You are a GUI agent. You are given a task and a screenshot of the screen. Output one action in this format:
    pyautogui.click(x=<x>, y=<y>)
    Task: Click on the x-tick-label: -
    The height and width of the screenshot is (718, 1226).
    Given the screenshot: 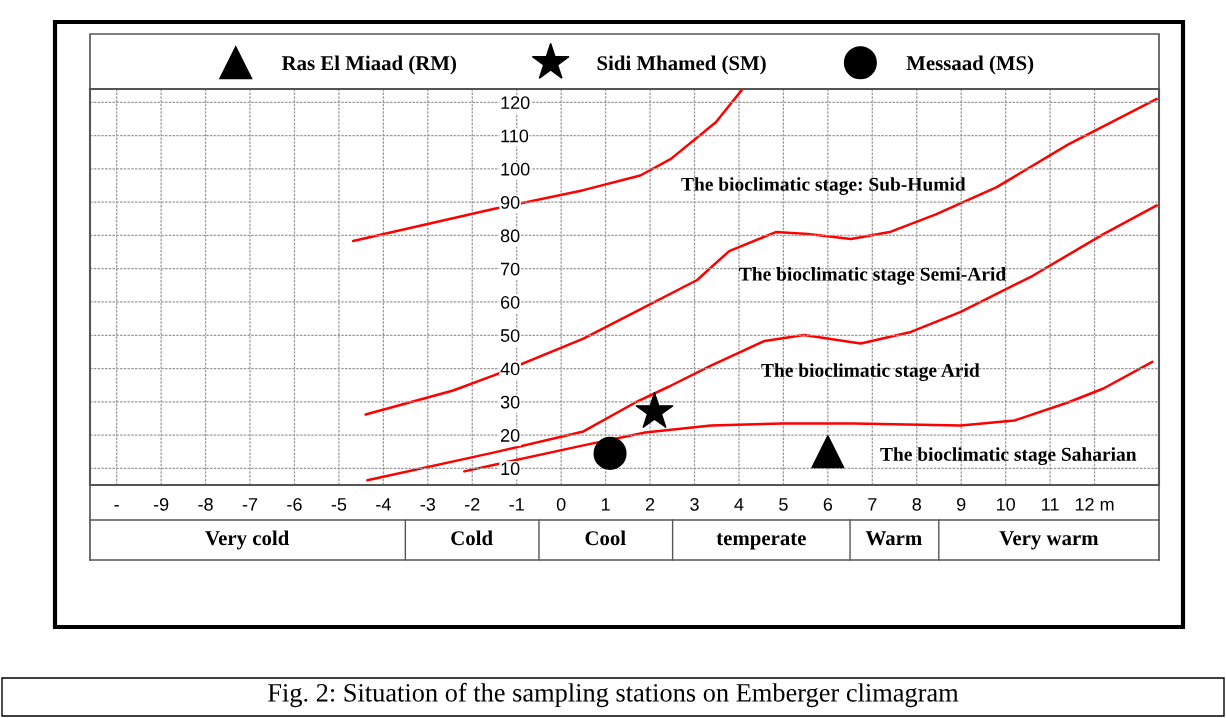 What is the action you would take?
    pyautogui.click(x=116, y=506)
    